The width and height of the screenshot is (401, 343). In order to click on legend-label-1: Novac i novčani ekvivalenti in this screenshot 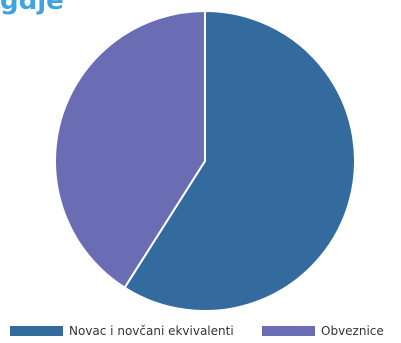, I will do `click(151, 331)`.